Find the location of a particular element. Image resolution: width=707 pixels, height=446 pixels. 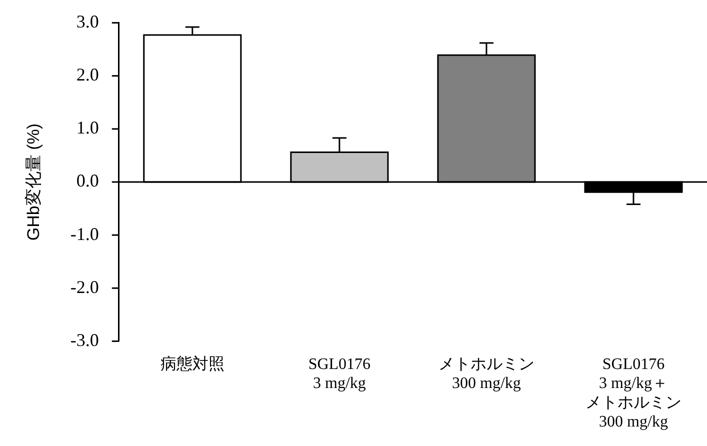

y-tick-label: -2.0 is located at coordinates (84, 286).